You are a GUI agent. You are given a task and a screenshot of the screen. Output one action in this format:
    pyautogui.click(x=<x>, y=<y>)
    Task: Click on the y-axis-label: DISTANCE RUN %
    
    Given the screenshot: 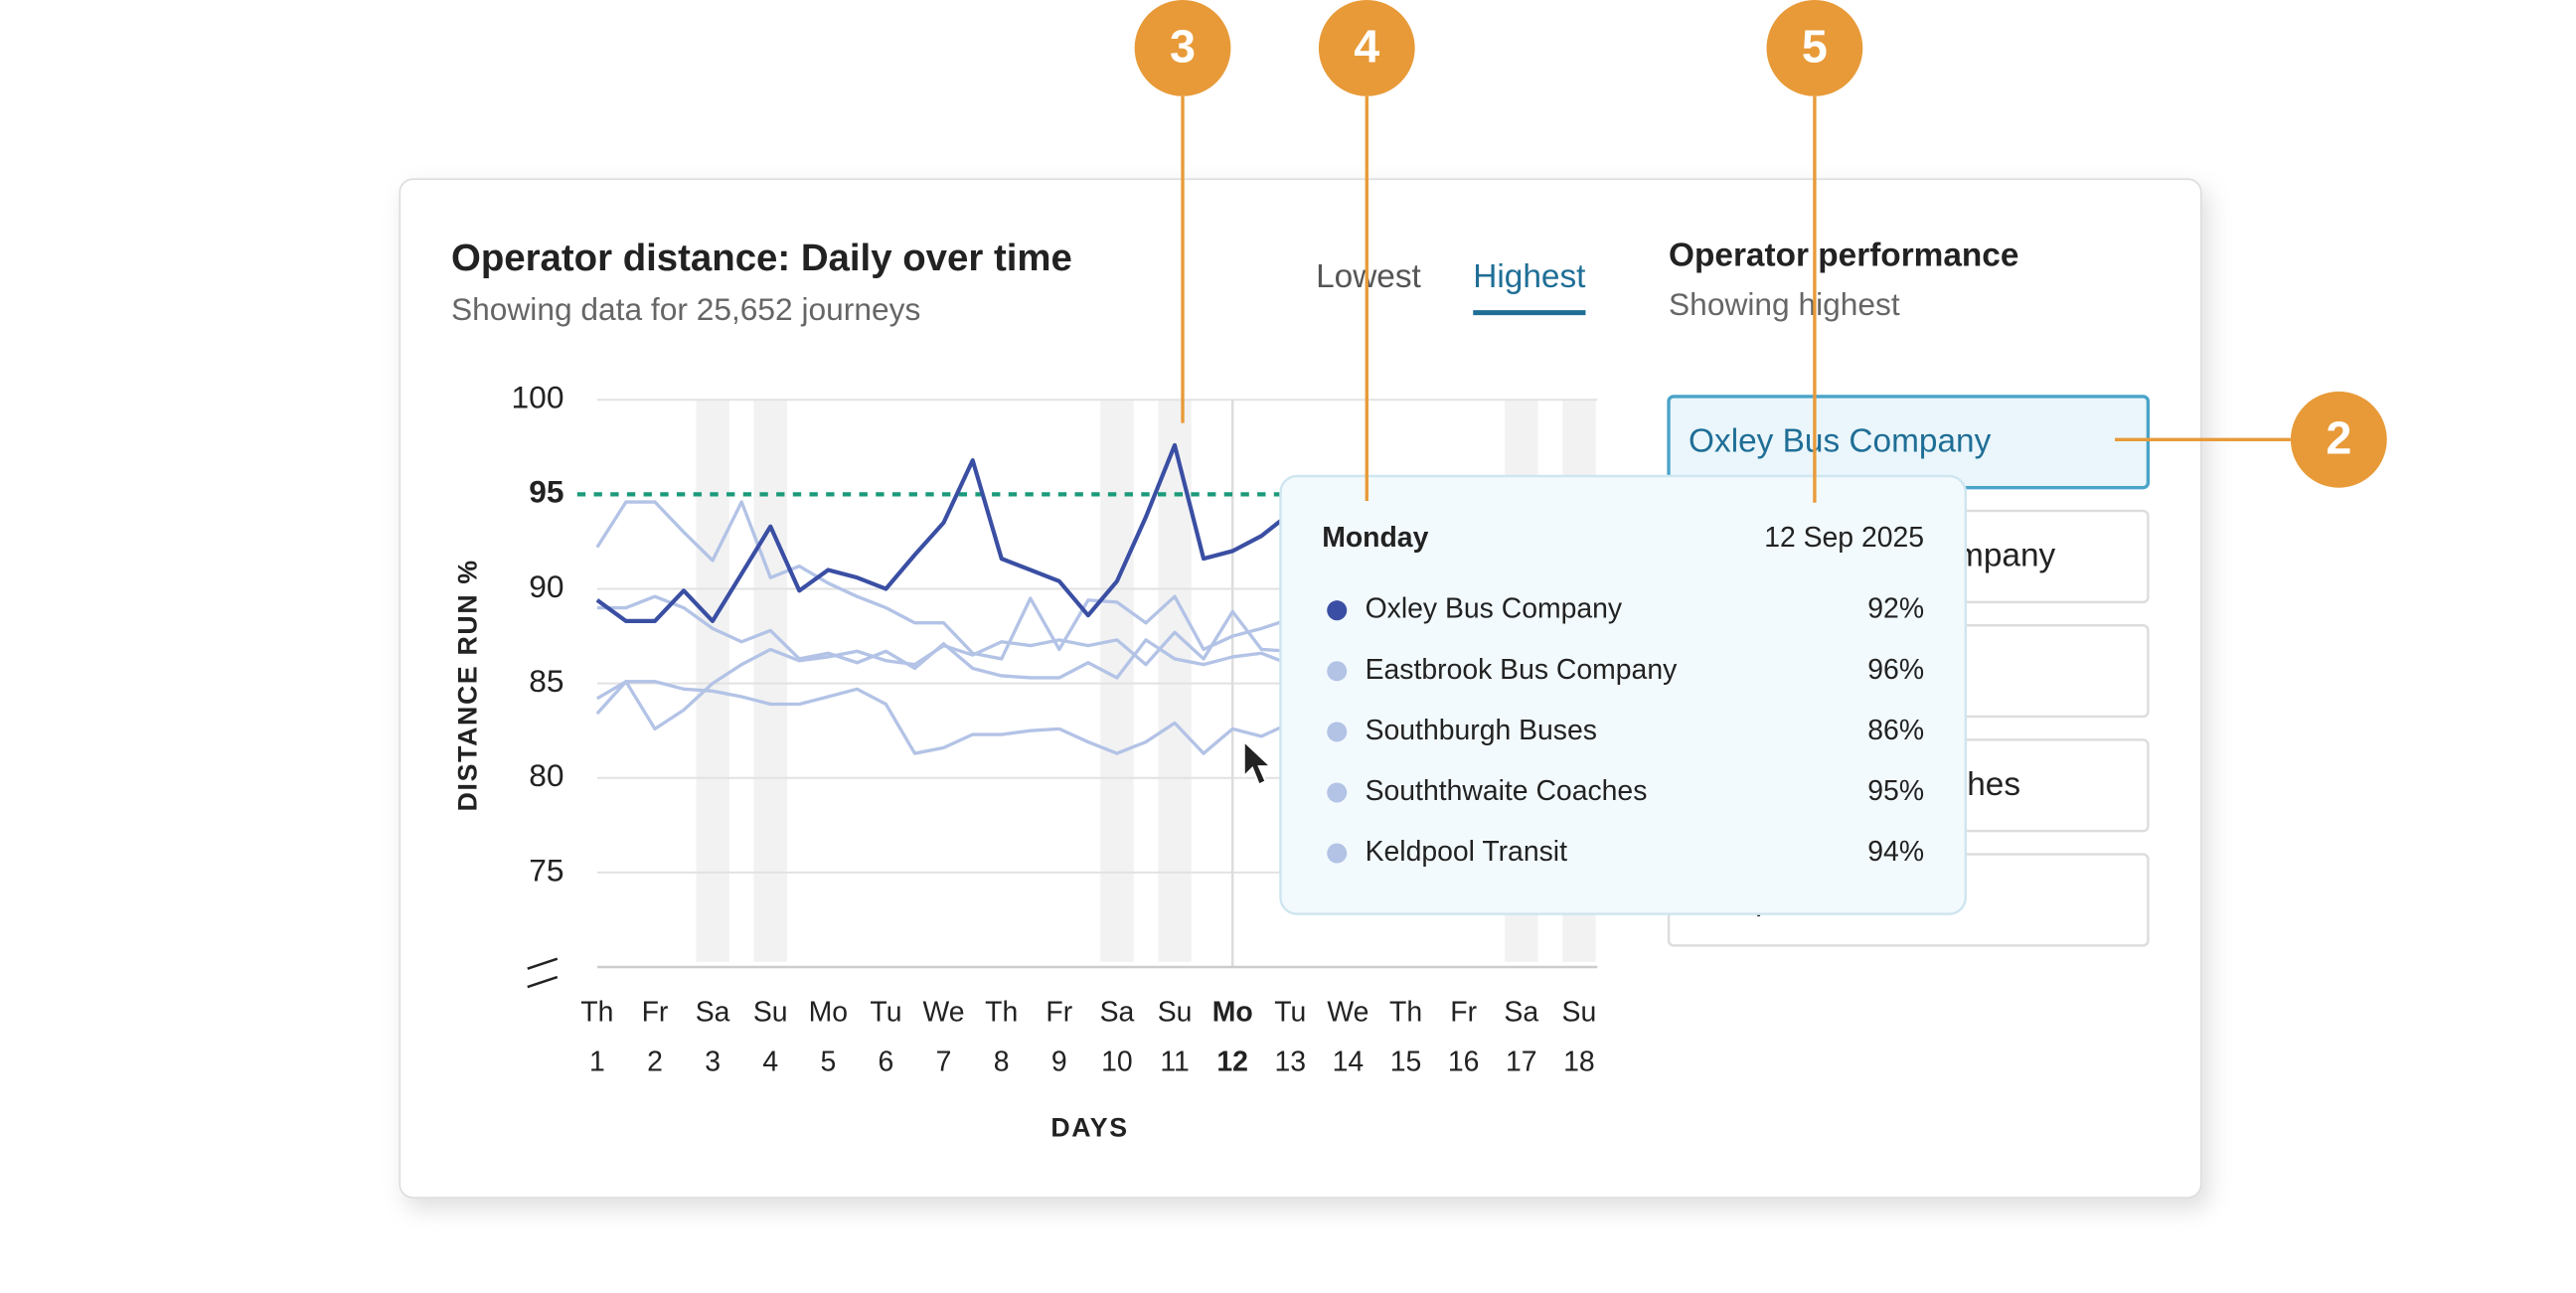 What is the action you would take?
    pyautogui.click(x=467, y=685)
    